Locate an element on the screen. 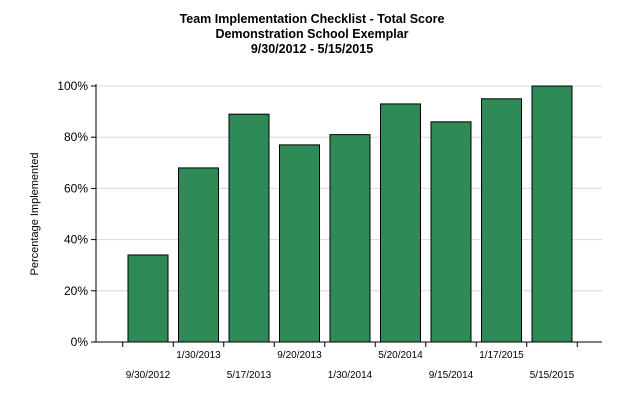 The image size is (624, 400). x-tick-label: 9/30/2012 is located at coordinates (148, 375).